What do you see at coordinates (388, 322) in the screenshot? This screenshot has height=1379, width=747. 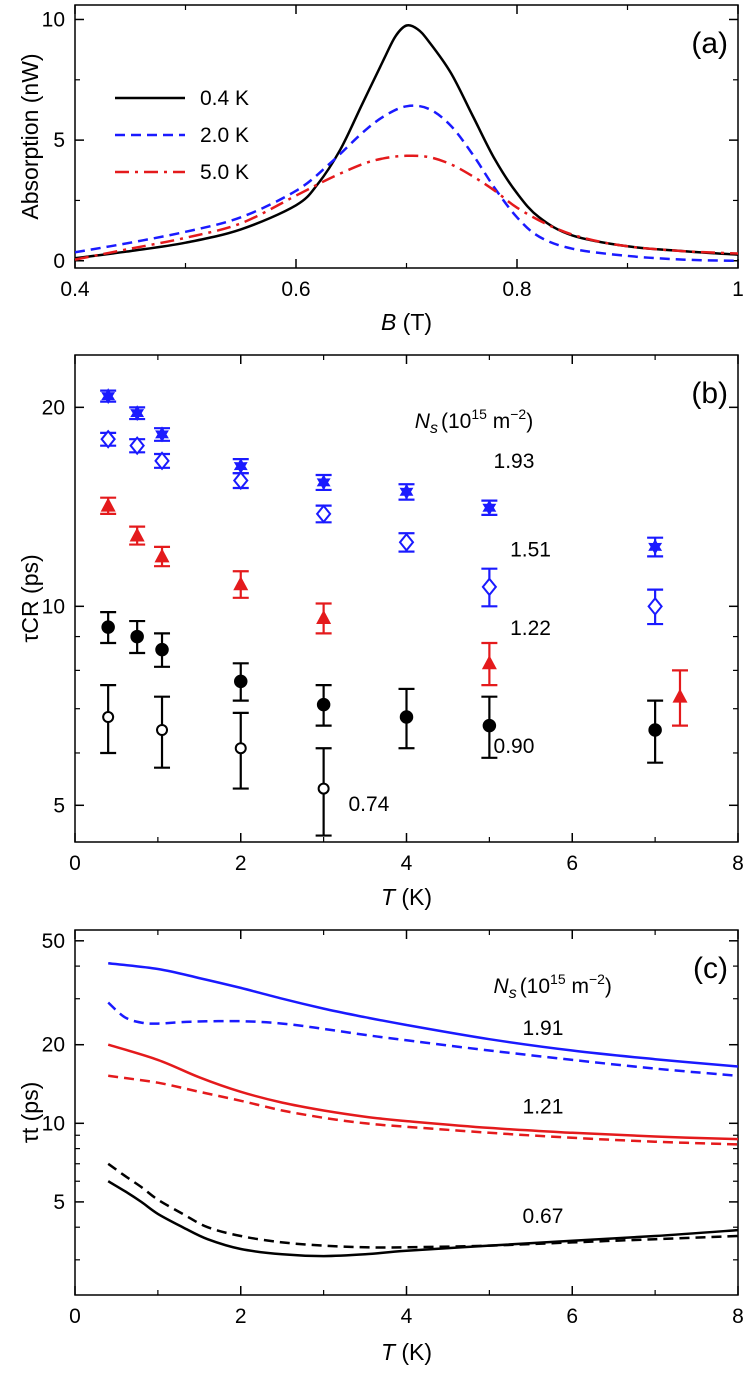 I see `text-span: B` at bounding box center [388, 322].